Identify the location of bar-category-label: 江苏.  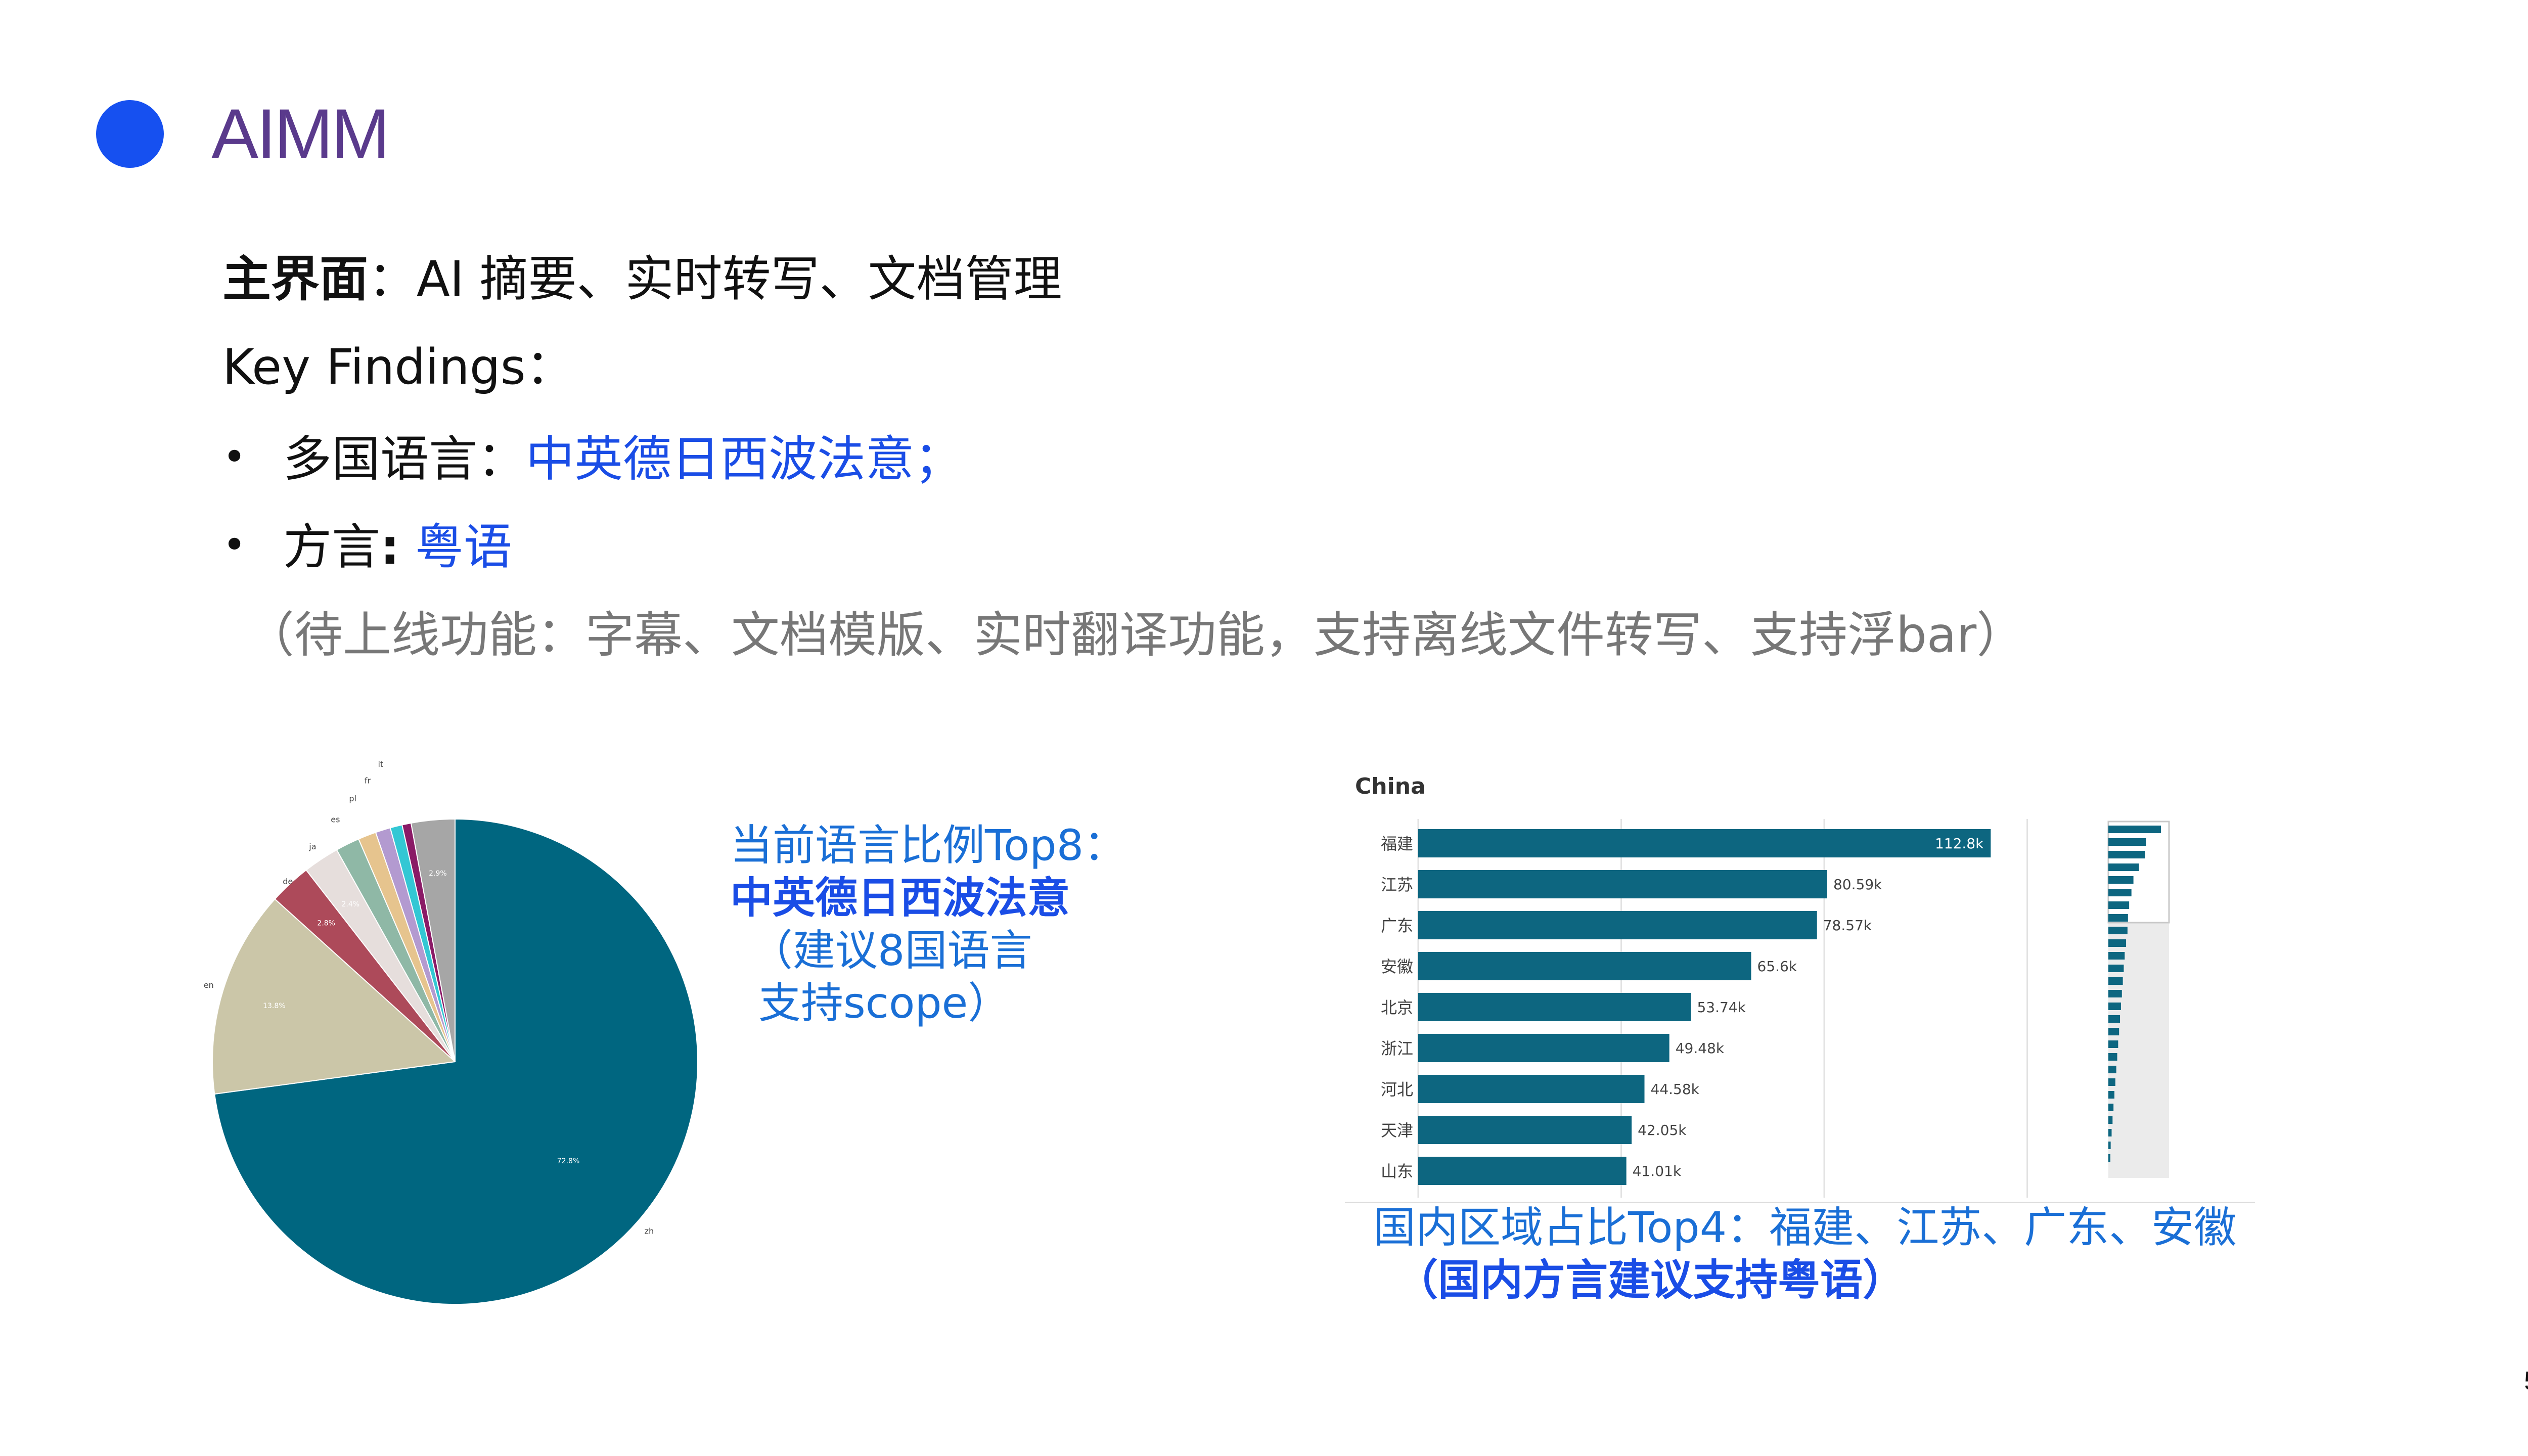
(1397, 884).